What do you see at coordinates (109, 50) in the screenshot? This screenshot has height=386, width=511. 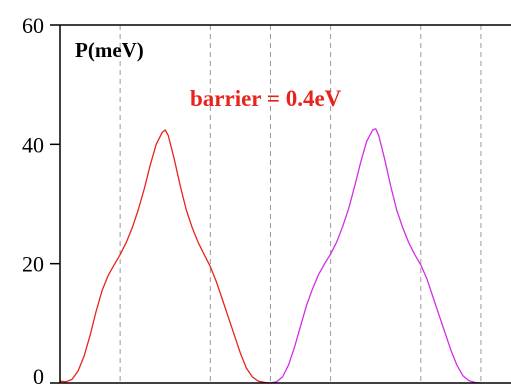 I see `y-axis-label: P(meV)` at bounding box center [109, 50].